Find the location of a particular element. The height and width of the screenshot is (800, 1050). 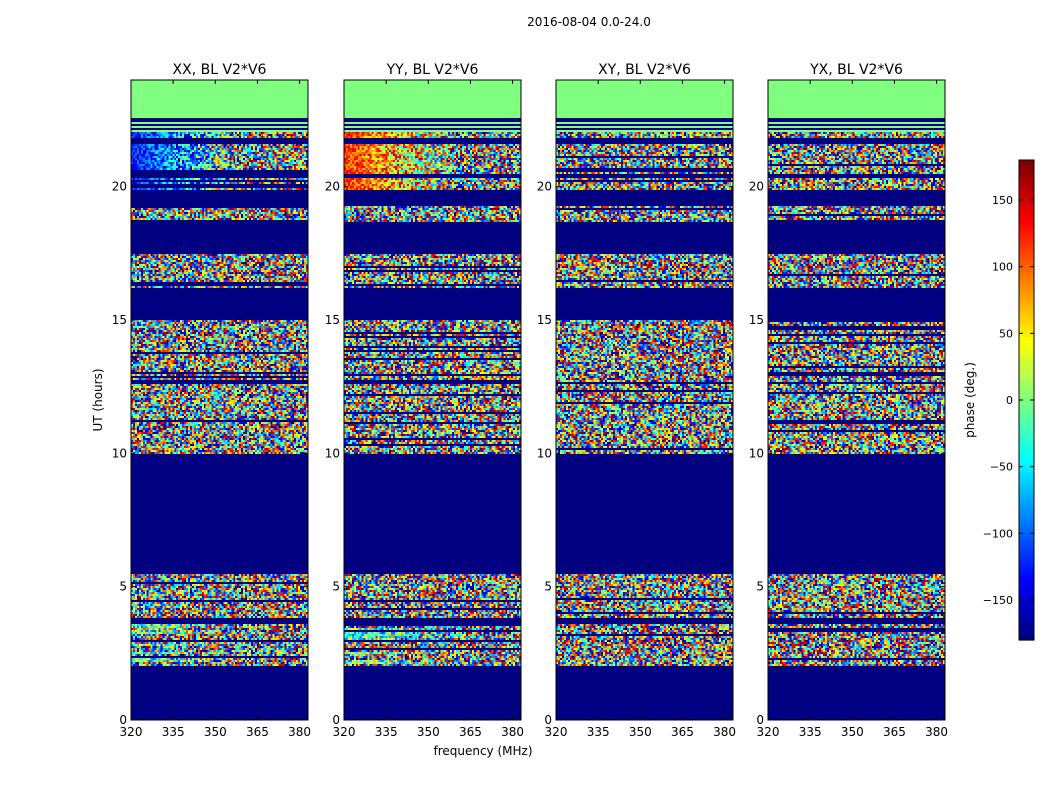

colorbar-tick-label: −100 is located at coordinates (998, 533).